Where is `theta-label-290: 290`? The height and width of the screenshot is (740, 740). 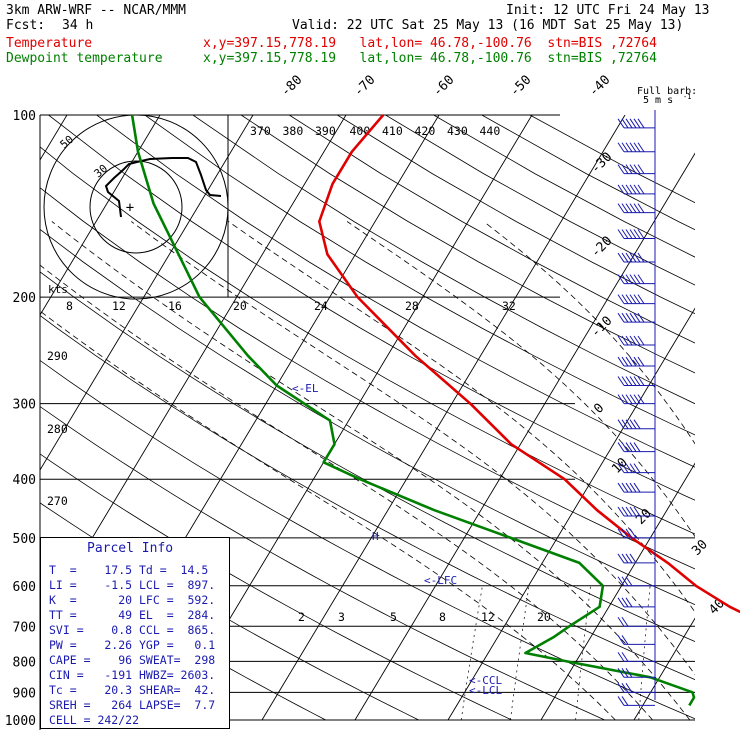
theta-label-290: 290 is located at coordinates (57, 356).